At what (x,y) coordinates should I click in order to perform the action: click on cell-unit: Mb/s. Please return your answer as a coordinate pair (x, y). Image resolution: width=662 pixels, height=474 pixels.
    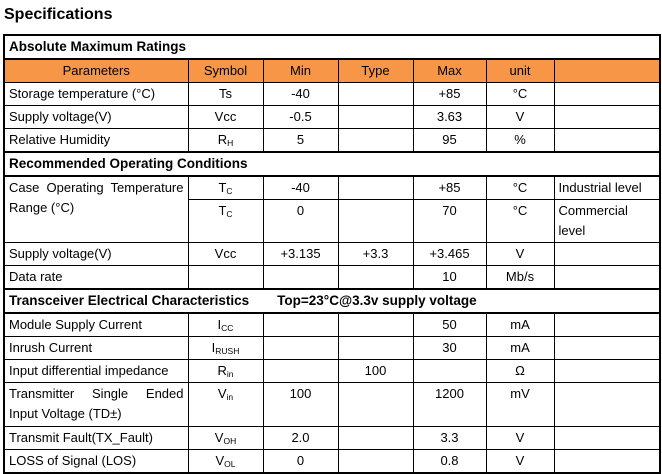
    Looking at the image, I should click on (520, 277).